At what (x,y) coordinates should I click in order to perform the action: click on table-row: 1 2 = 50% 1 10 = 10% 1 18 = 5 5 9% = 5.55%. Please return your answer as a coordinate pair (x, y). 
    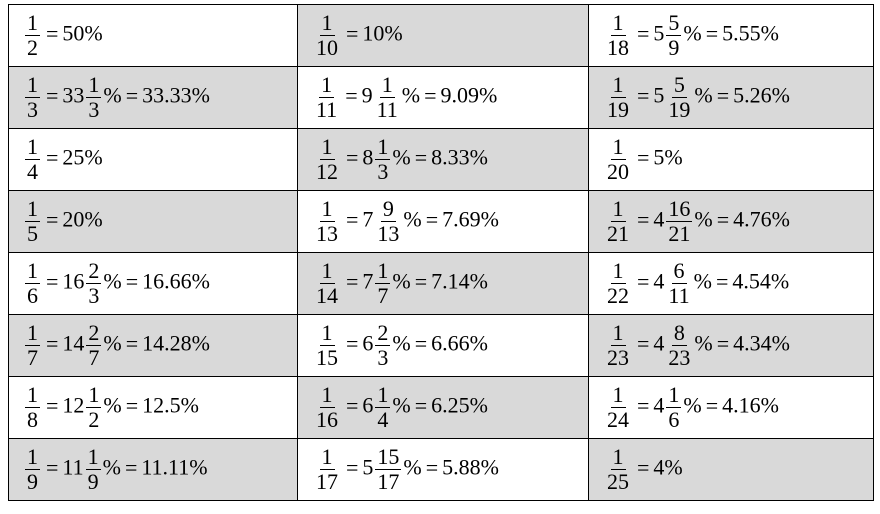
    Looking at the image, I should click on (441, 35).